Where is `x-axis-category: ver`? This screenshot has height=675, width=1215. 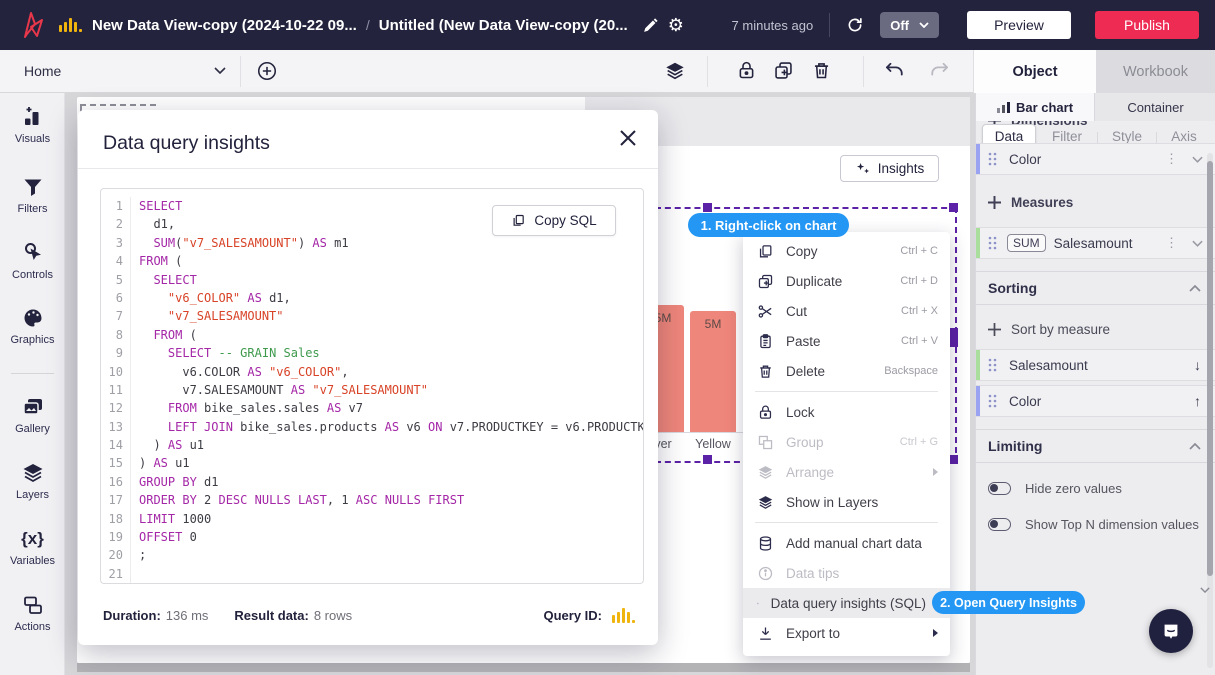 x-axis-category: ver is located at coordinates (663, 444).